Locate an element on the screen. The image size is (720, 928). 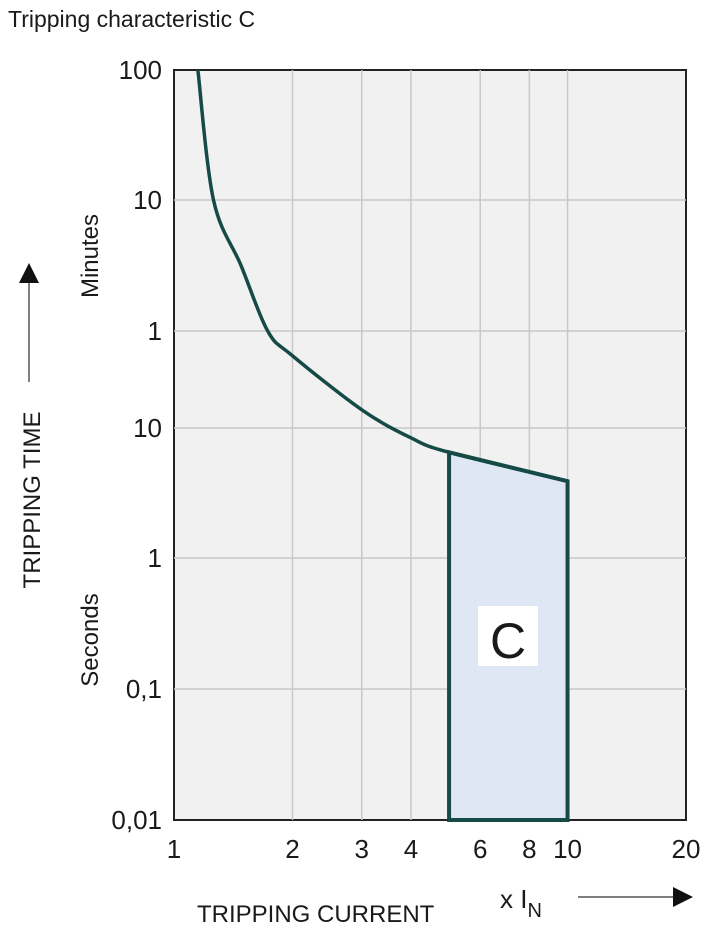
x-tick-label: 8 is located at coordinates (529, 849).